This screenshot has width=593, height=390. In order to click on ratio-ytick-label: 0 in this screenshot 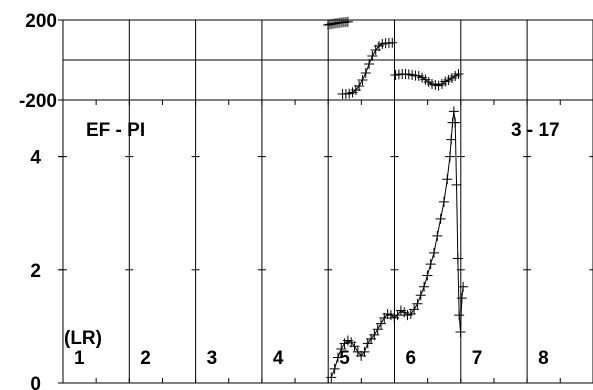, I will do `click(35, 382)`.